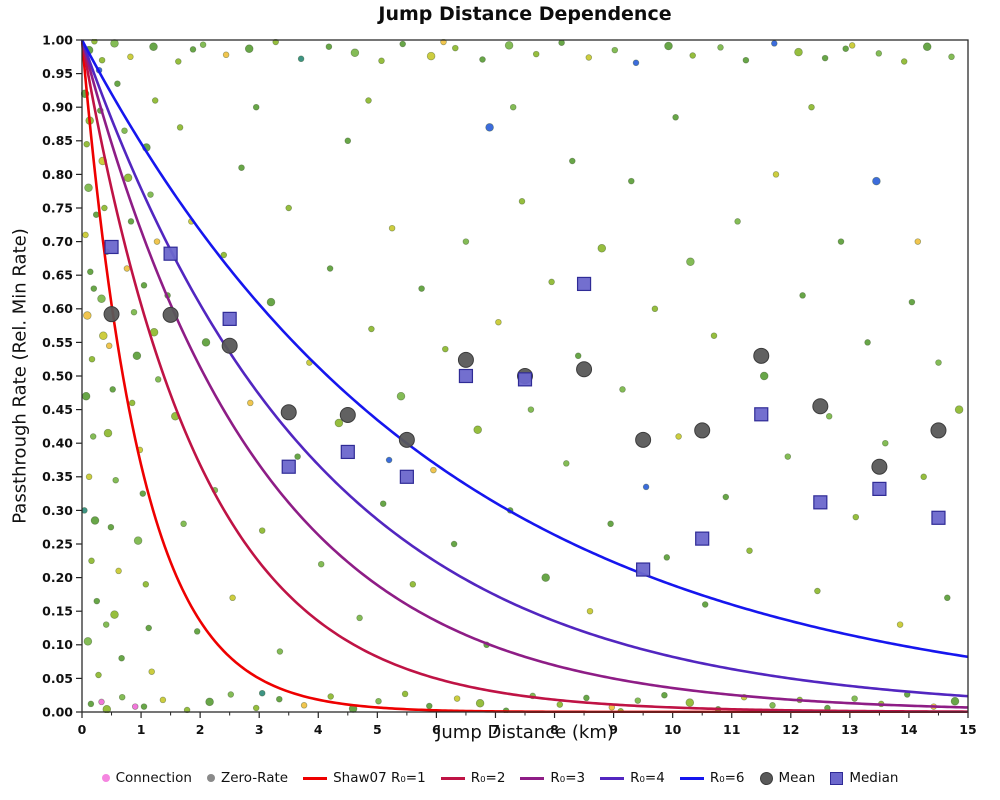  Describe the element at coordinates (57, 476) in the screenshot. I see `y-tick-label: 0.35` at that location.